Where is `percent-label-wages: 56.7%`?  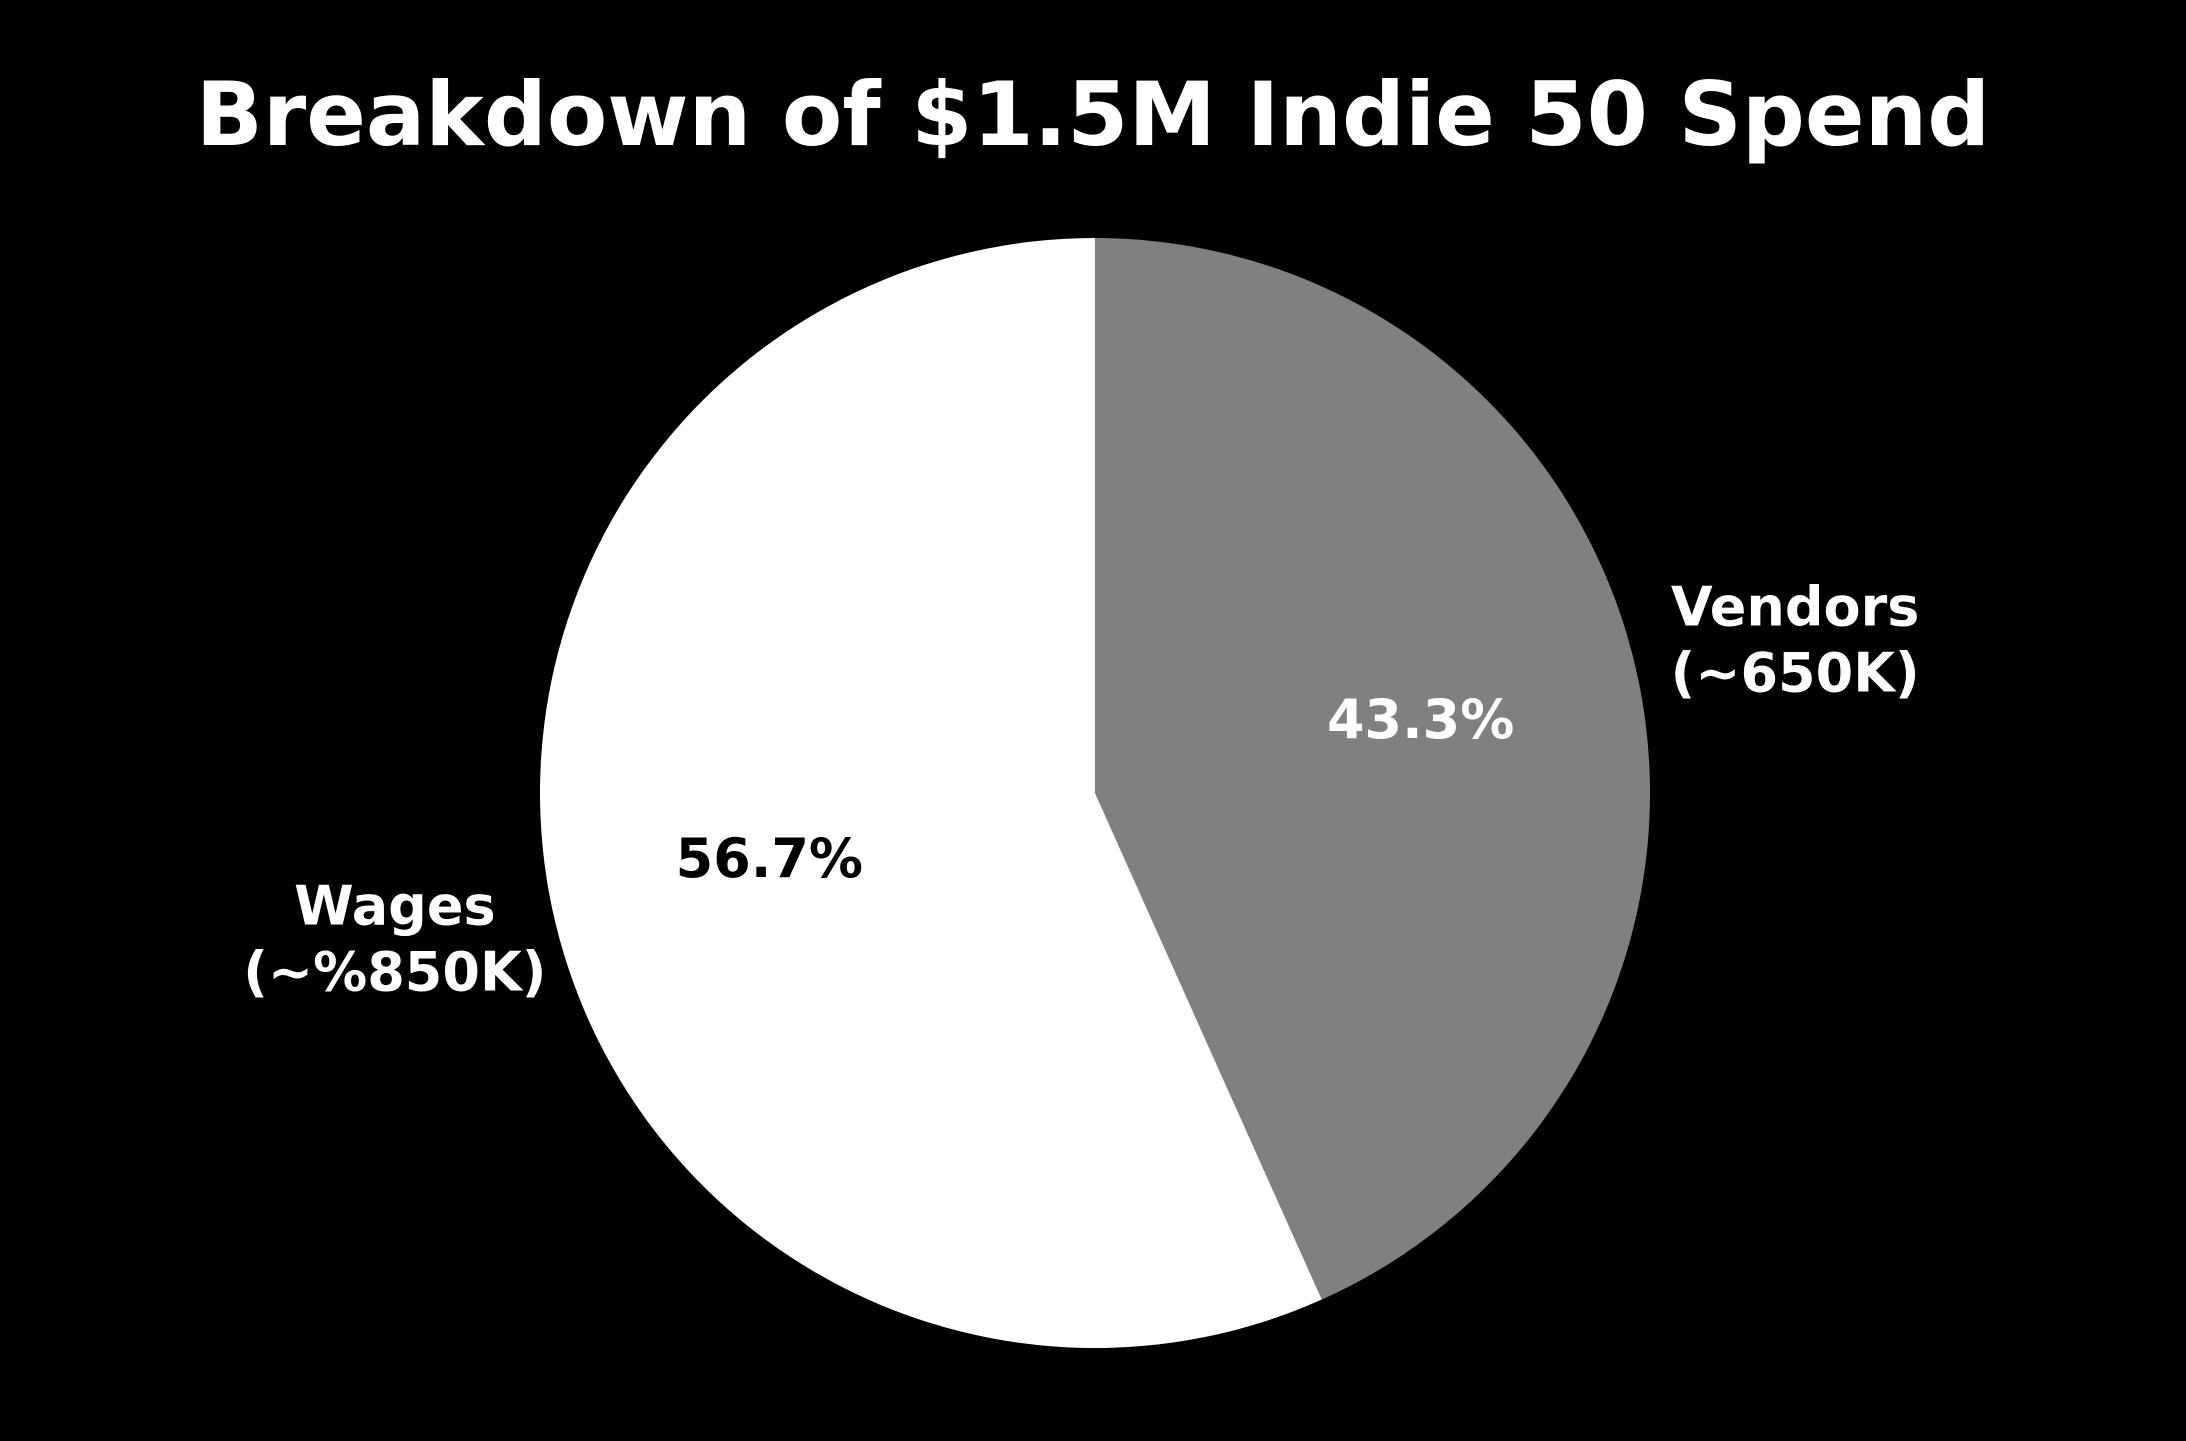 percent-label-wages: 56.7% is located at coordinates (769, 858).